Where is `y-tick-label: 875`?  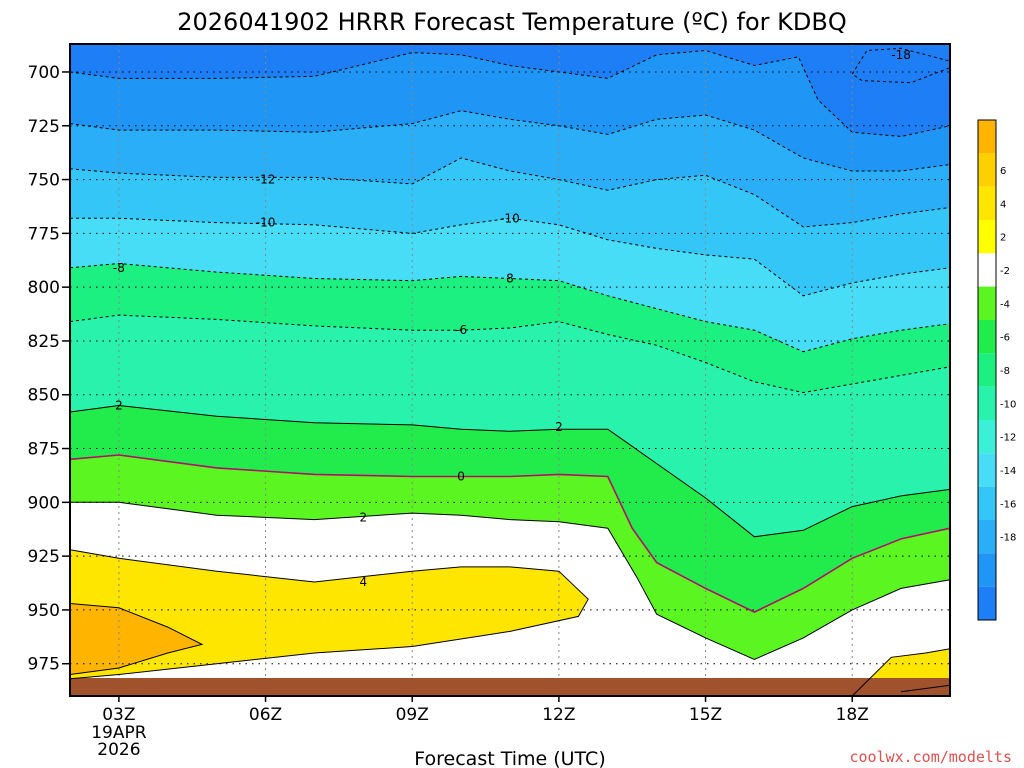 y-tick-label: 875 is located at coordinates (44, 450).